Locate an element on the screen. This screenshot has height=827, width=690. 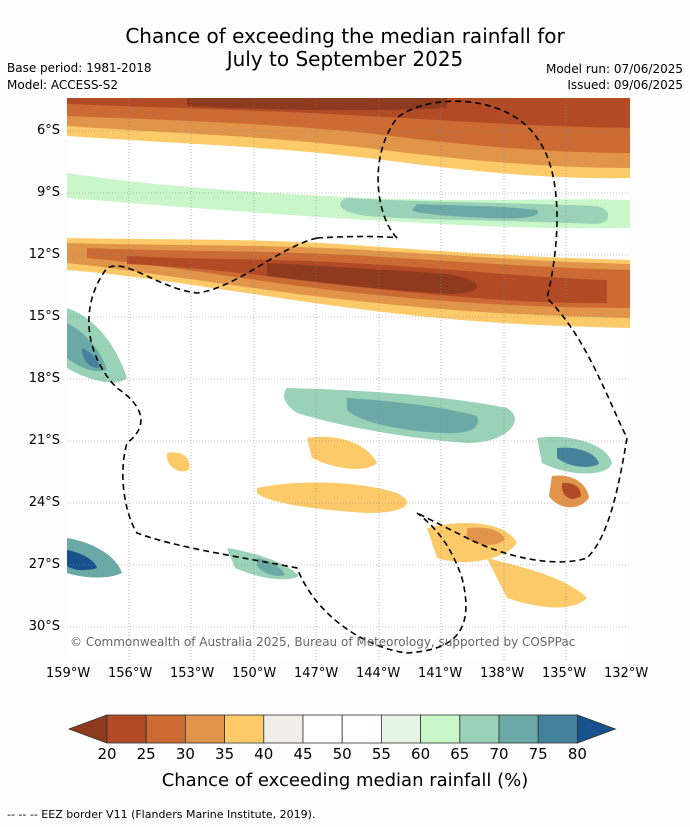
lat-tick: 15°S is located at coordinates (44, 316).